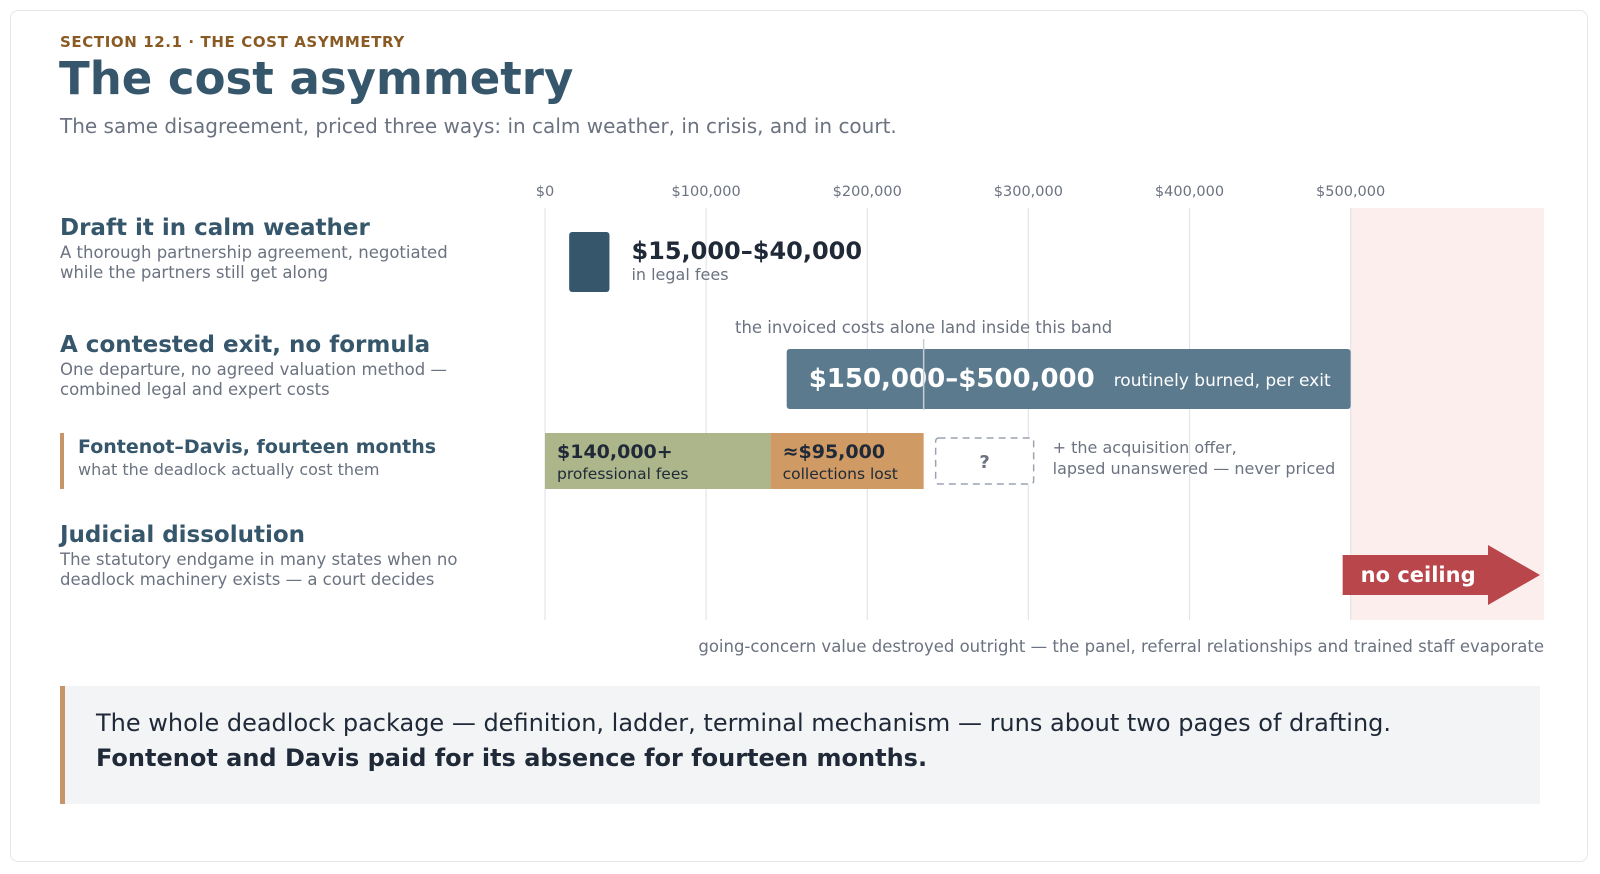 The image size is (1600, 874). Describe the element at coordinates (746, 251) in the screenshot. I see `bar-calm-label: $15,000–$40,000` at that location.